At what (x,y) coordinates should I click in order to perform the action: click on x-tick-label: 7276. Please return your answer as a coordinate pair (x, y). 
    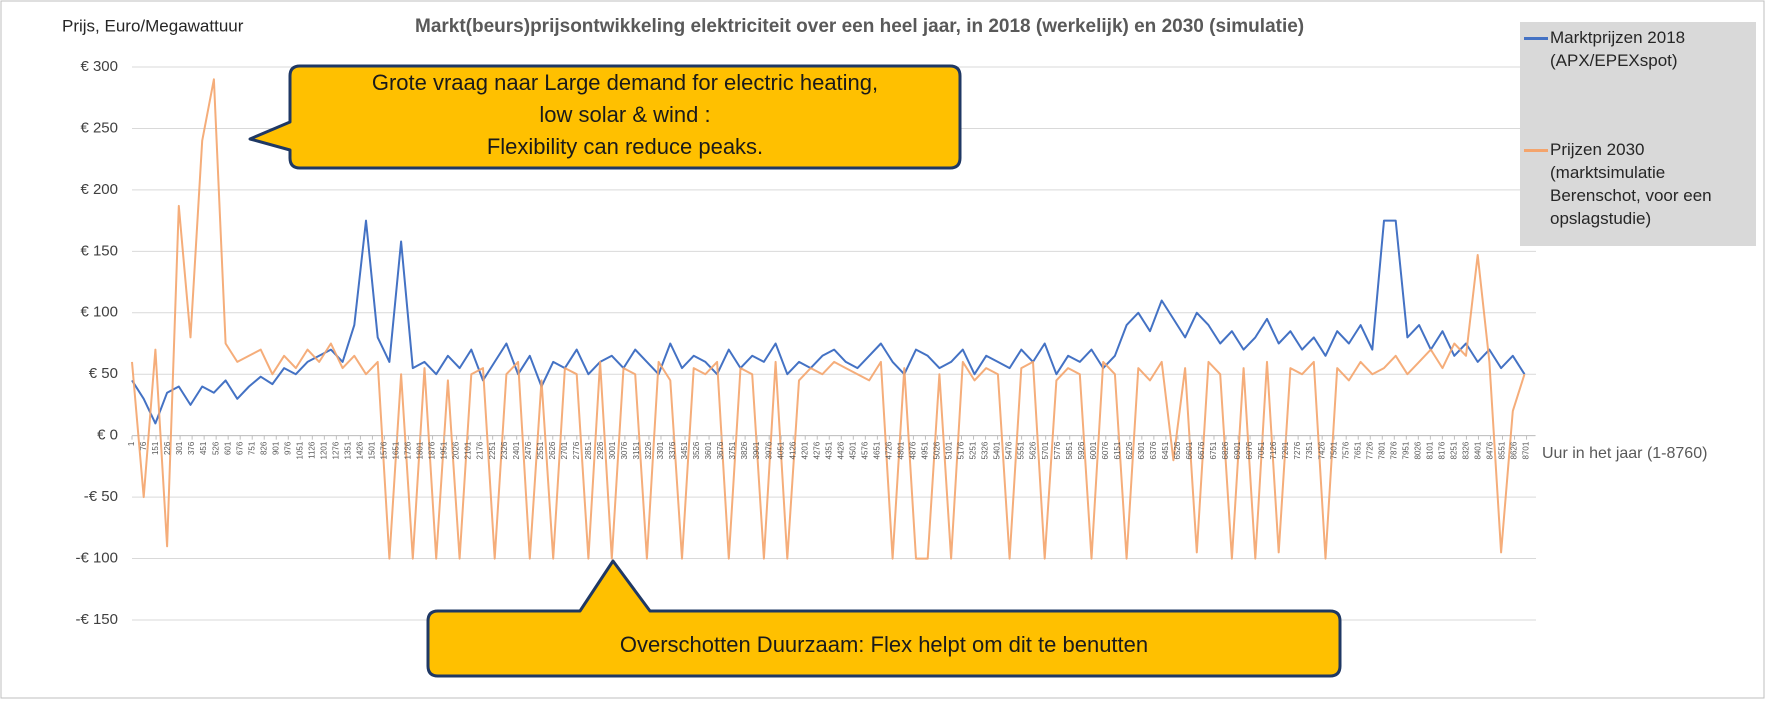
    Looking at the image, I should click on (1297, 450).